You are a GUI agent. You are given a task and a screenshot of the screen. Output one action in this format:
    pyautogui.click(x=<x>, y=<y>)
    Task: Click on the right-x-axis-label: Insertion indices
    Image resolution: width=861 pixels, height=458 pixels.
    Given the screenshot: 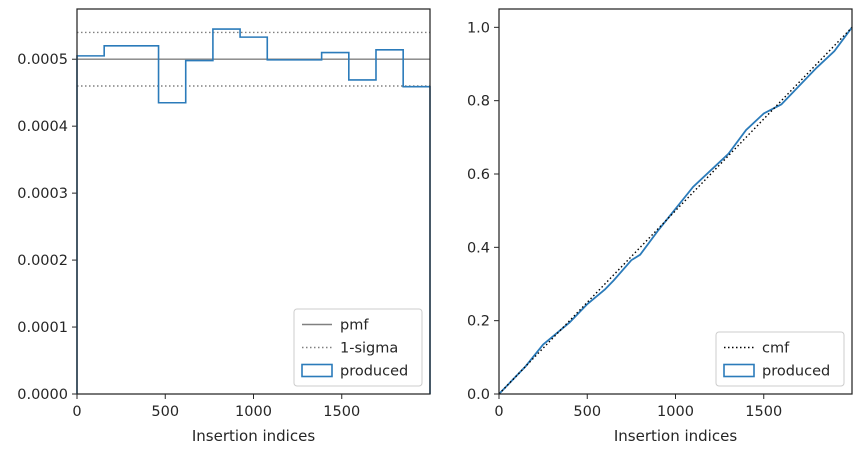 What is the action you would take?
    pyautogui.click(x=675, y=436)
    